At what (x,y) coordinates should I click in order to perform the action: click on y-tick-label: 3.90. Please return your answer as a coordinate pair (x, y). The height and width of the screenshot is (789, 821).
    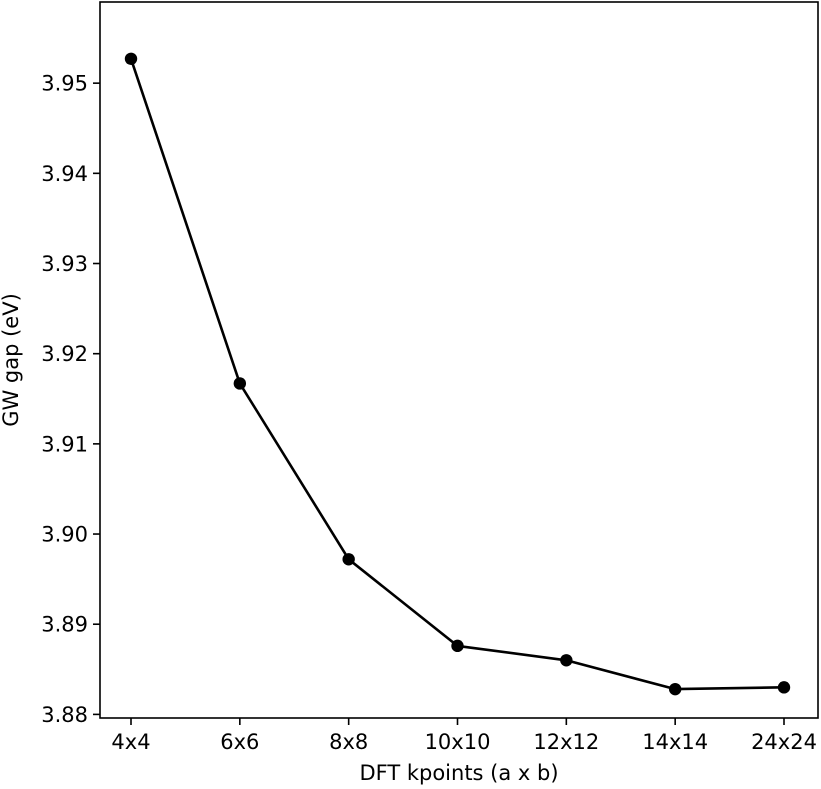
    Looking at the image, I should click on (64, 535).